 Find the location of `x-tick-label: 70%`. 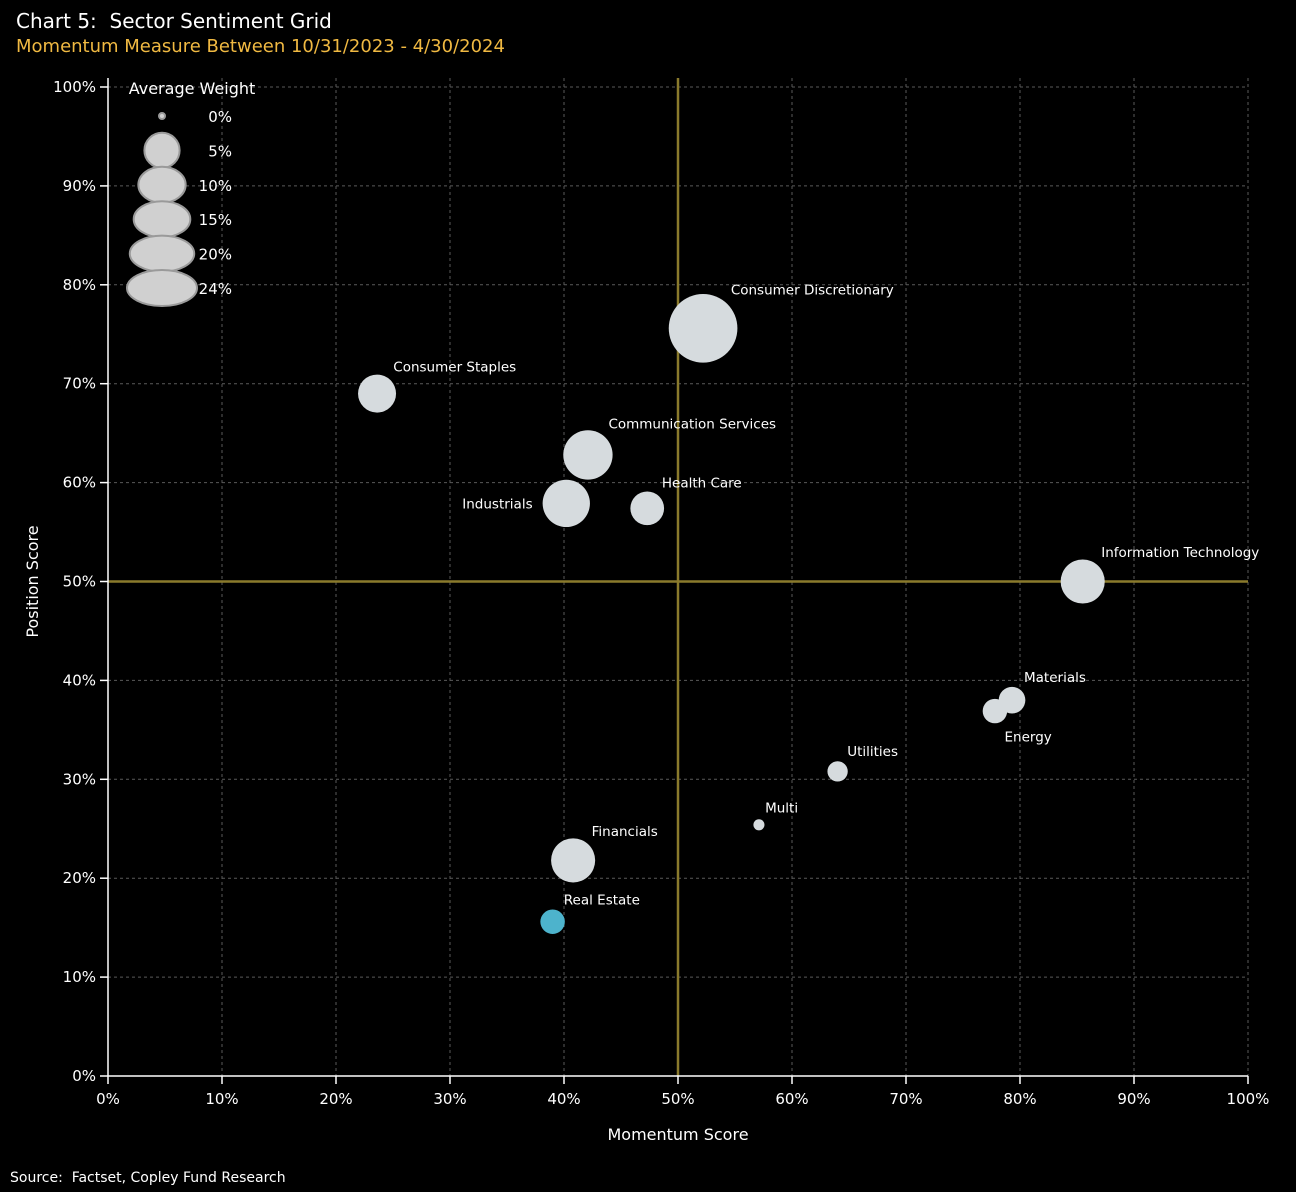

x-tick-label: 70% is located at coordinates (905, 1099).